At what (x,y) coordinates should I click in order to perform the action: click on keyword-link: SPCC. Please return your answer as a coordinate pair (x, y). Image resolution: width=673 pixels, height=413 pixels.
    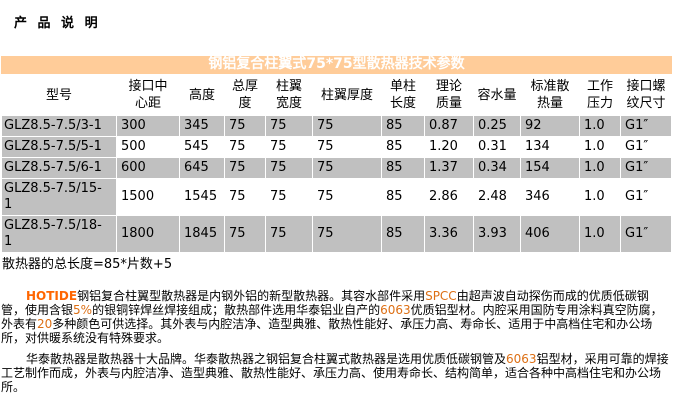
    Looking at the image, I should click on (441, 296).